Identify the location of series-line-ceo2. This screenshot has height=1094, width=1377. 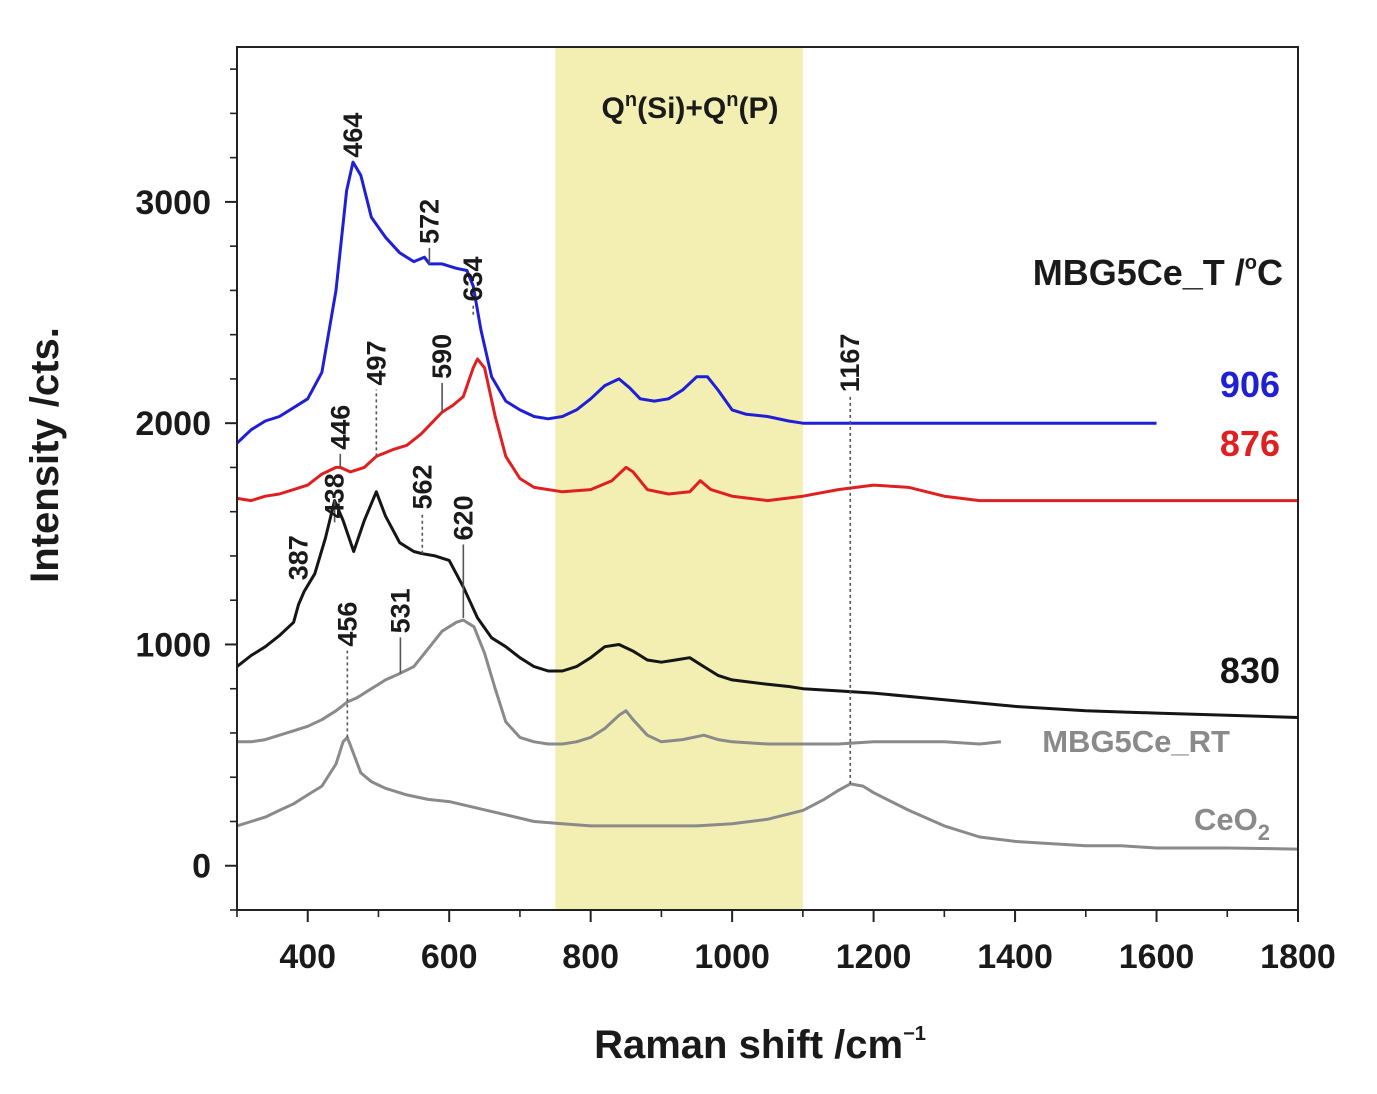
(767, 793).